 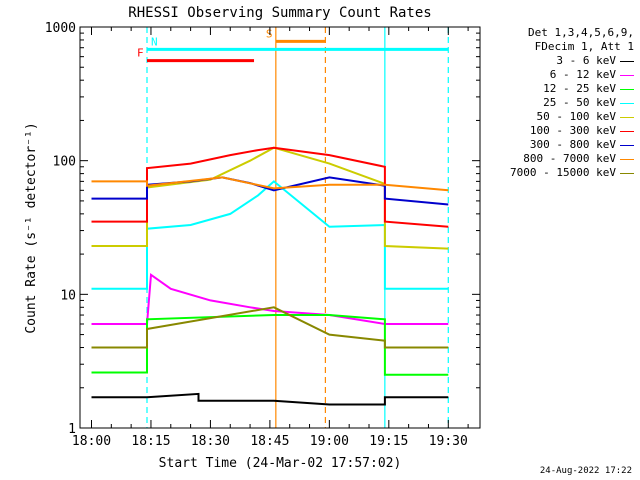 What do you see at coordinates (150, 441) in the screenshot?
I see `x-tick-label-1: 18:15` at bounding box center [150, 441].